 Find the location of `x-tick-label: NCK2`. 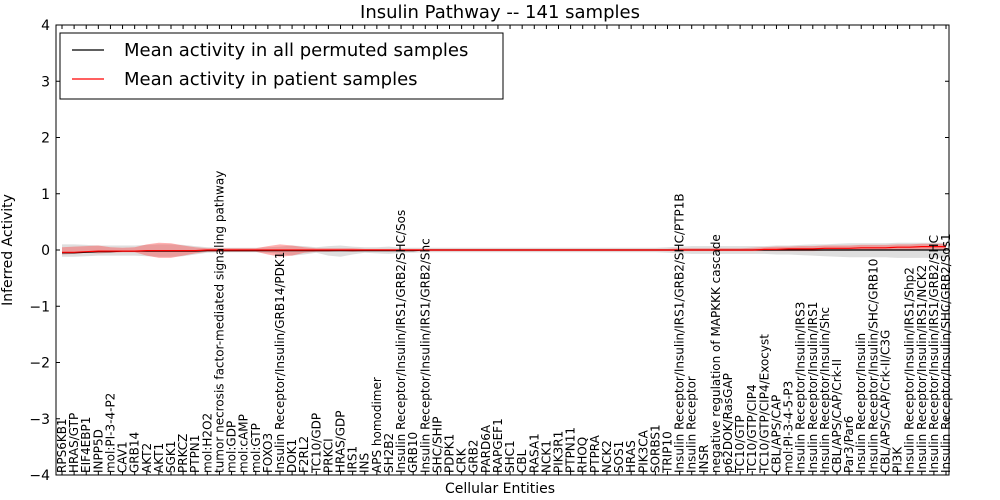

x-tick-label: NCK2 is located at coordinates (607, 456).